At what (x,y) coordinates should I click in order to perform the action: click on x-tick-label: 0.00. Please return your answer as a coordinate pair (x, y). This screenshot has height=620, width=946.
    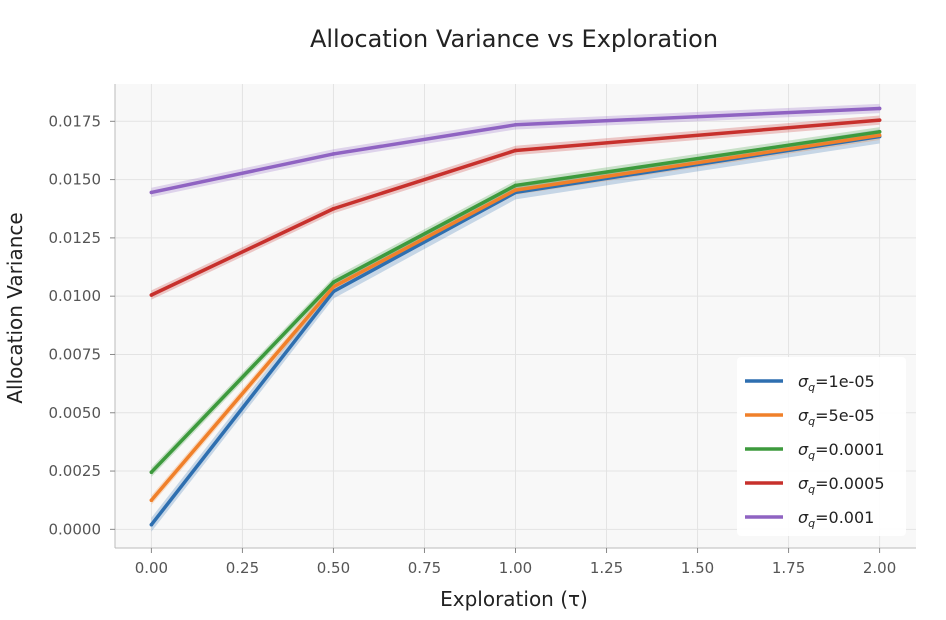
    Looking at the image, I should click on (151, 568).